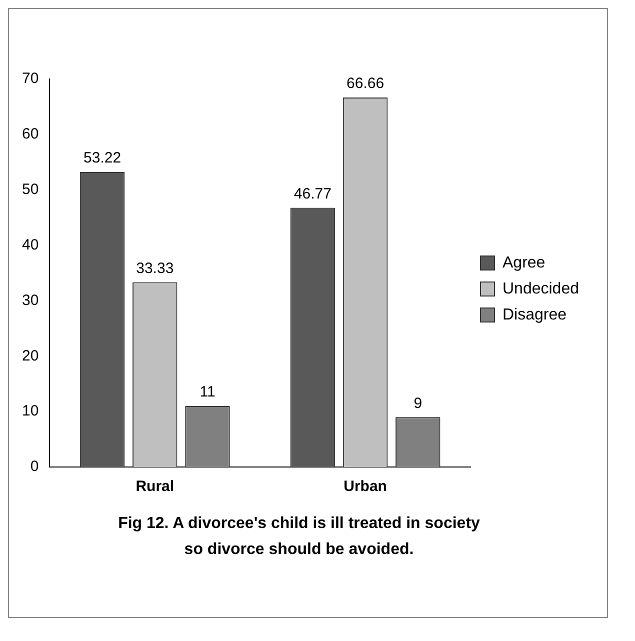 Image resolution: width=635 pixels, height=641 pixels. I want to click on data-label: 33.33, so click(155, 268).